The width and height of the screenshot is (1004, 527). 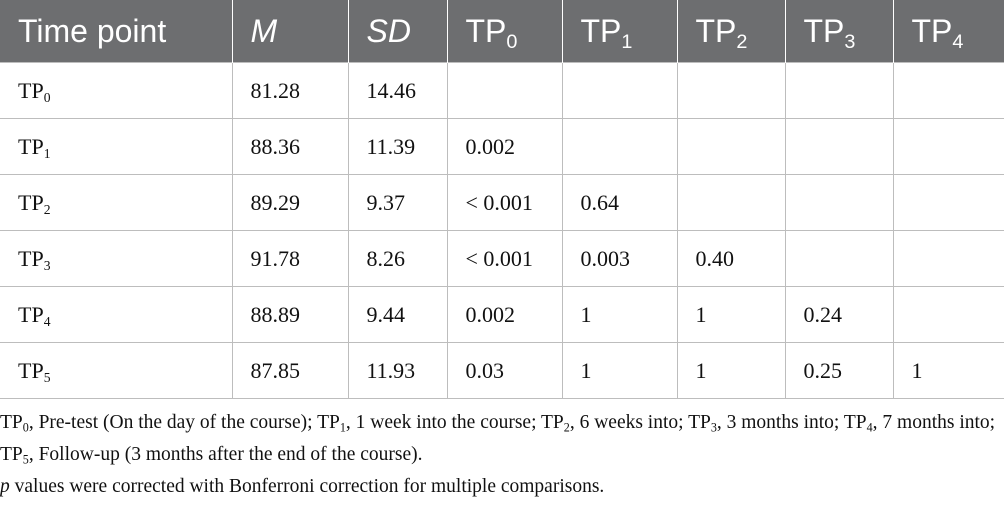 I want to click on table-cell: 0.003, so click(x=619, y=258).